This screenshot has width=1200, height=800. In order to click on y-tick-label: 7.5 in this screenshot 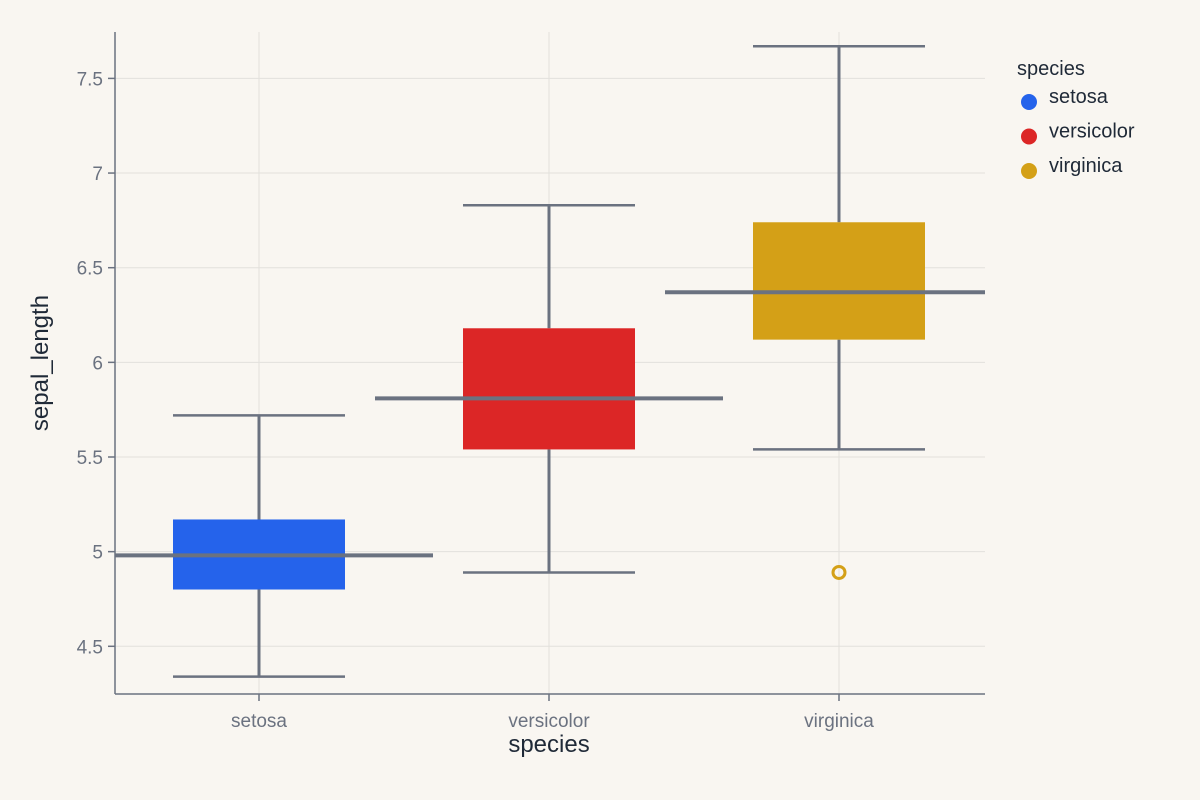, I will do `click(90, 79)`.